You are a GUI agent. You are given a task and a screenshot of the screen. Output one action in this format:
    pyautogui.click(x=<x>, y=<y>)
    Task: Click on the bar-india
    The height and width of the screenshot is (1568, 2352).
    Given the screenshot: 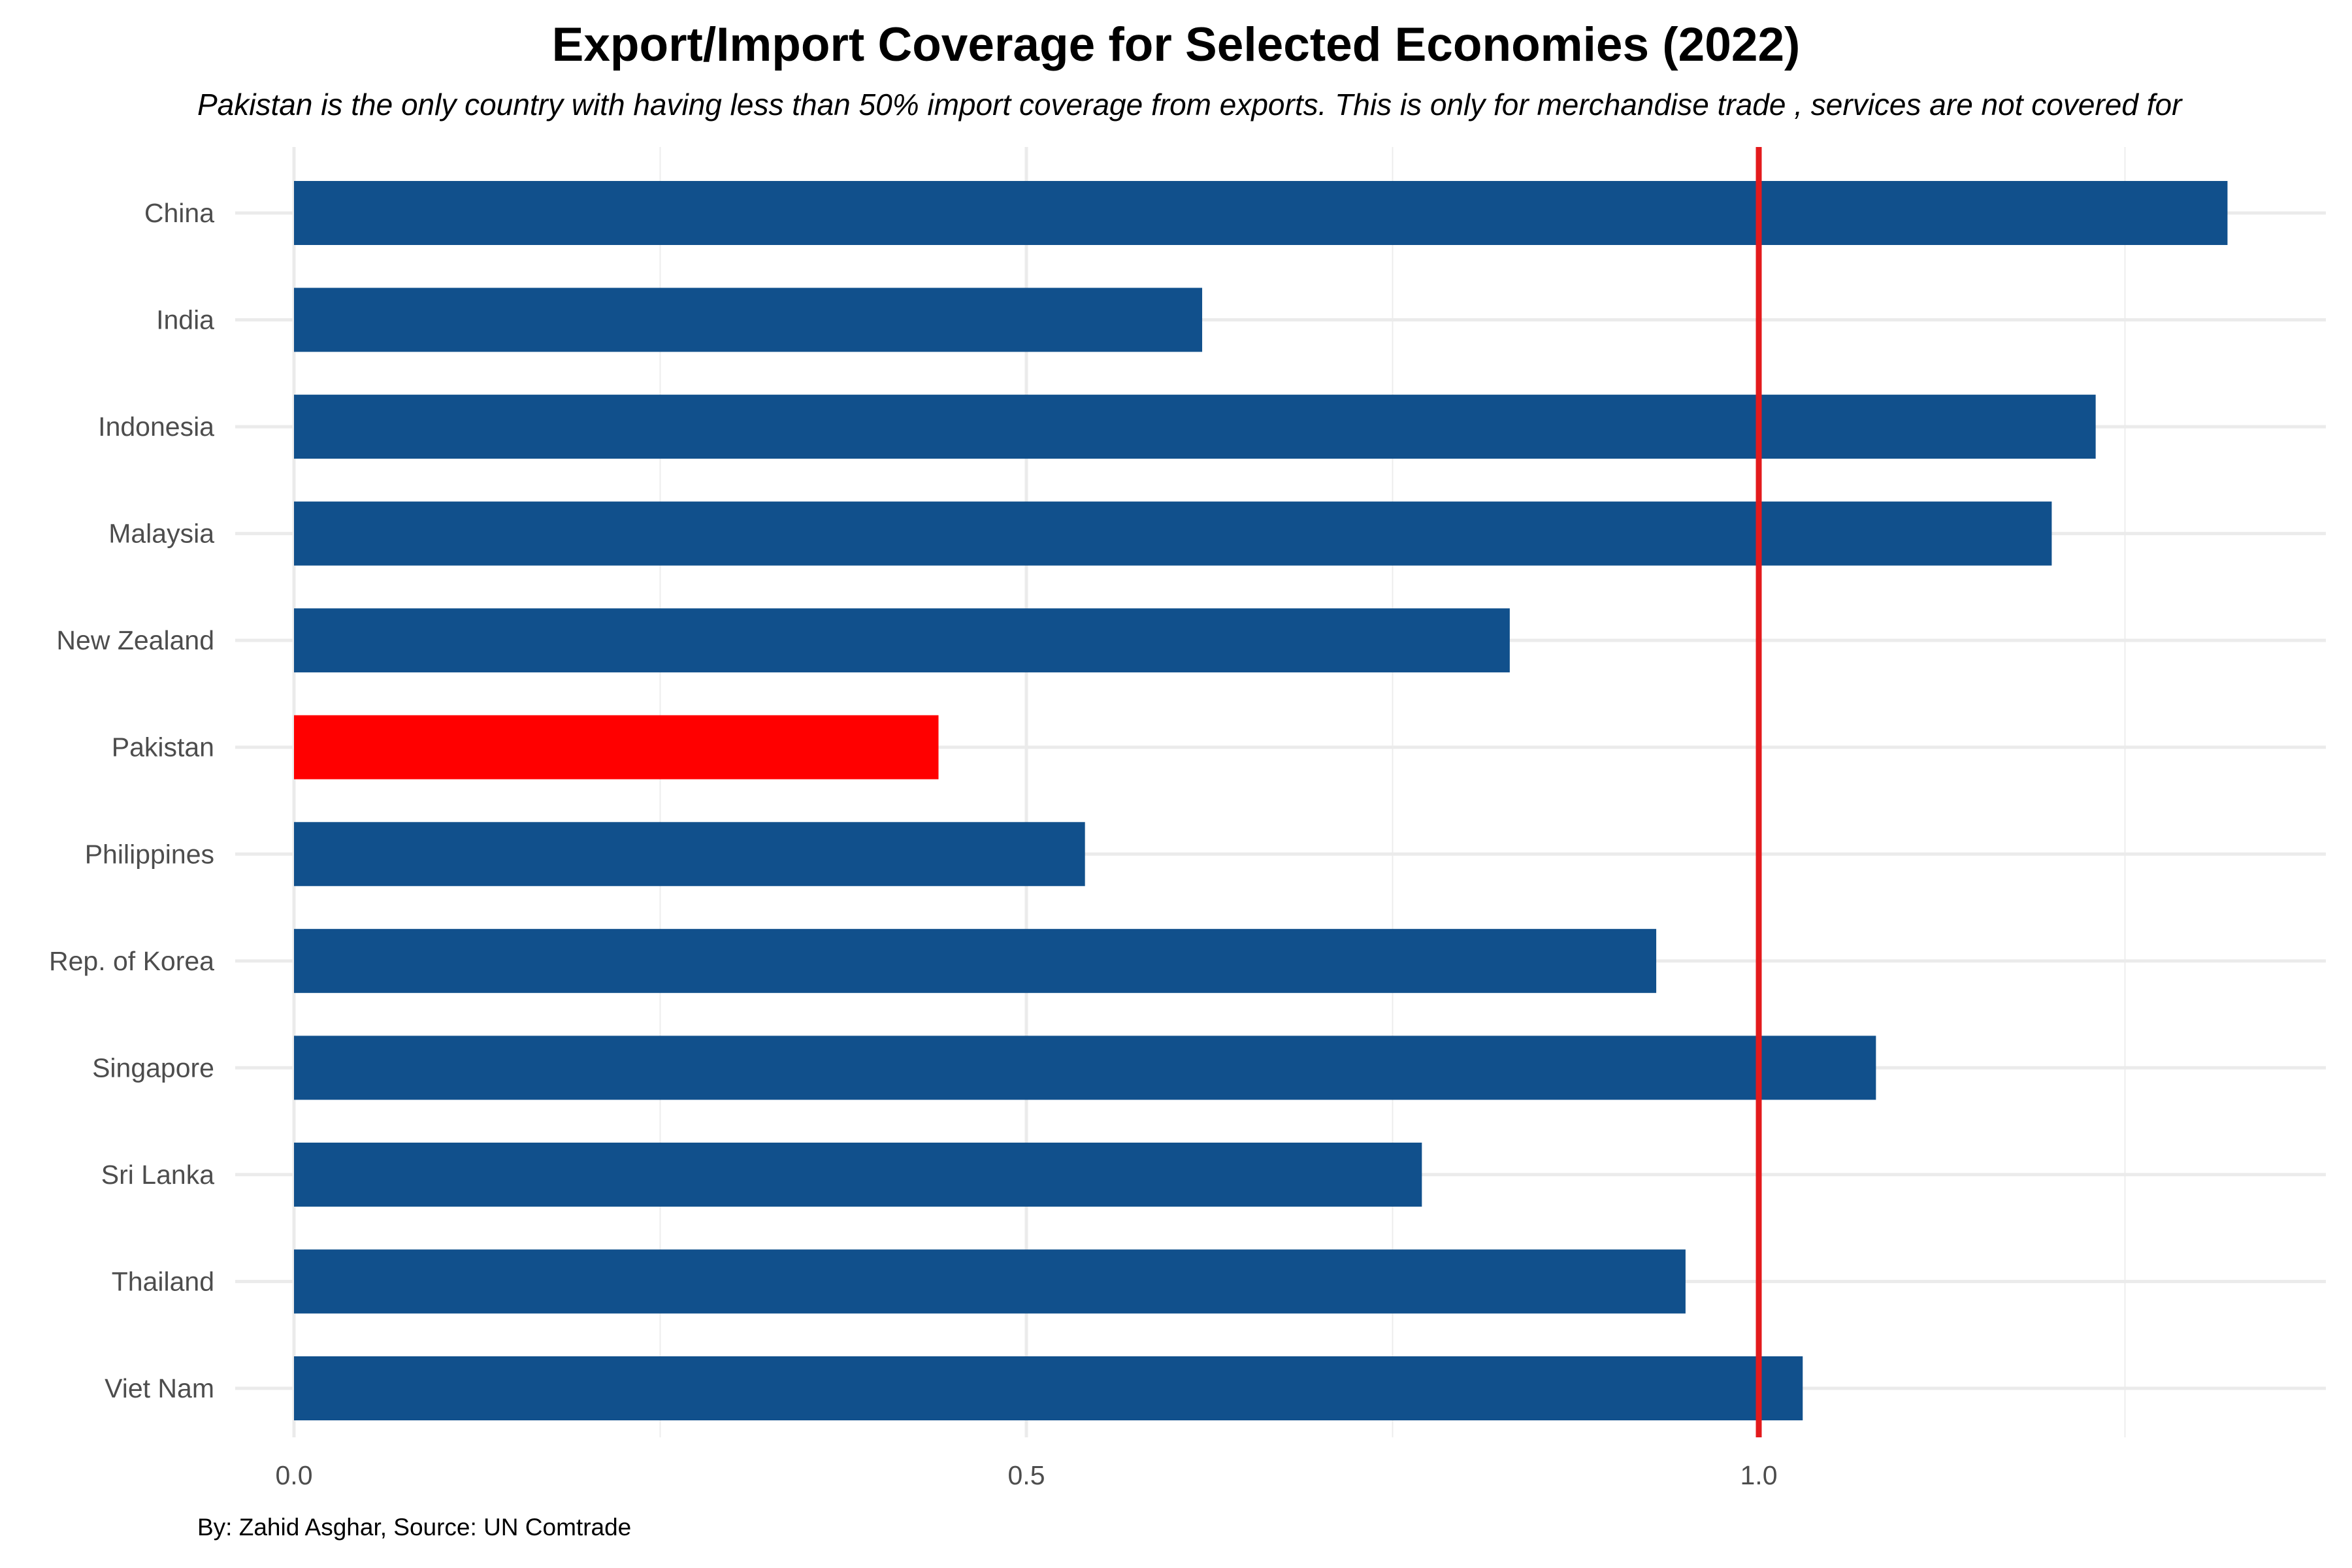 What is the action you would take?
    pyautogui.click(x=748, y=319)
    